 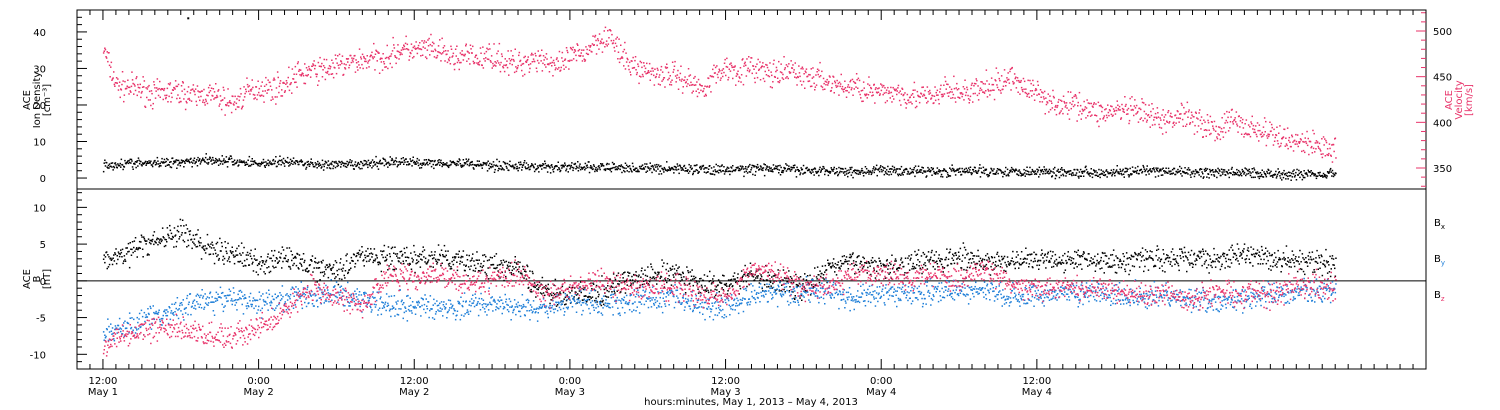 What do you see at coordinates (1442, 78) in the screenshot?
I see `velocity-tick-label: 450` at bounding box center [1442, 78].